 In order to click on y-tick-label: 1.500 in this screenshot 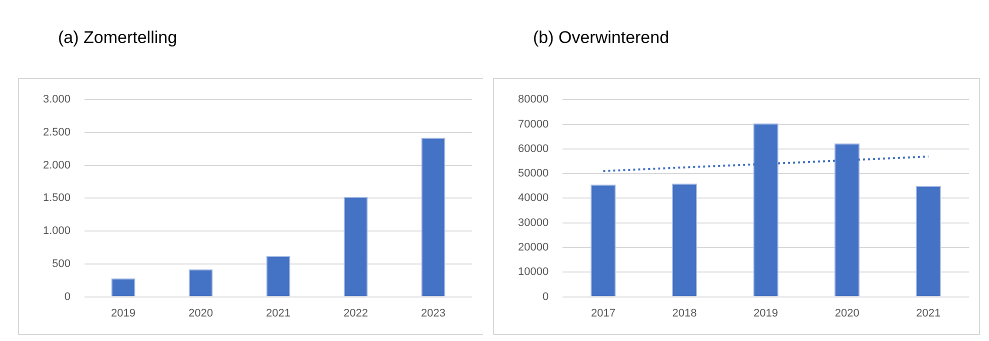, I will do `click(56, 198)`.